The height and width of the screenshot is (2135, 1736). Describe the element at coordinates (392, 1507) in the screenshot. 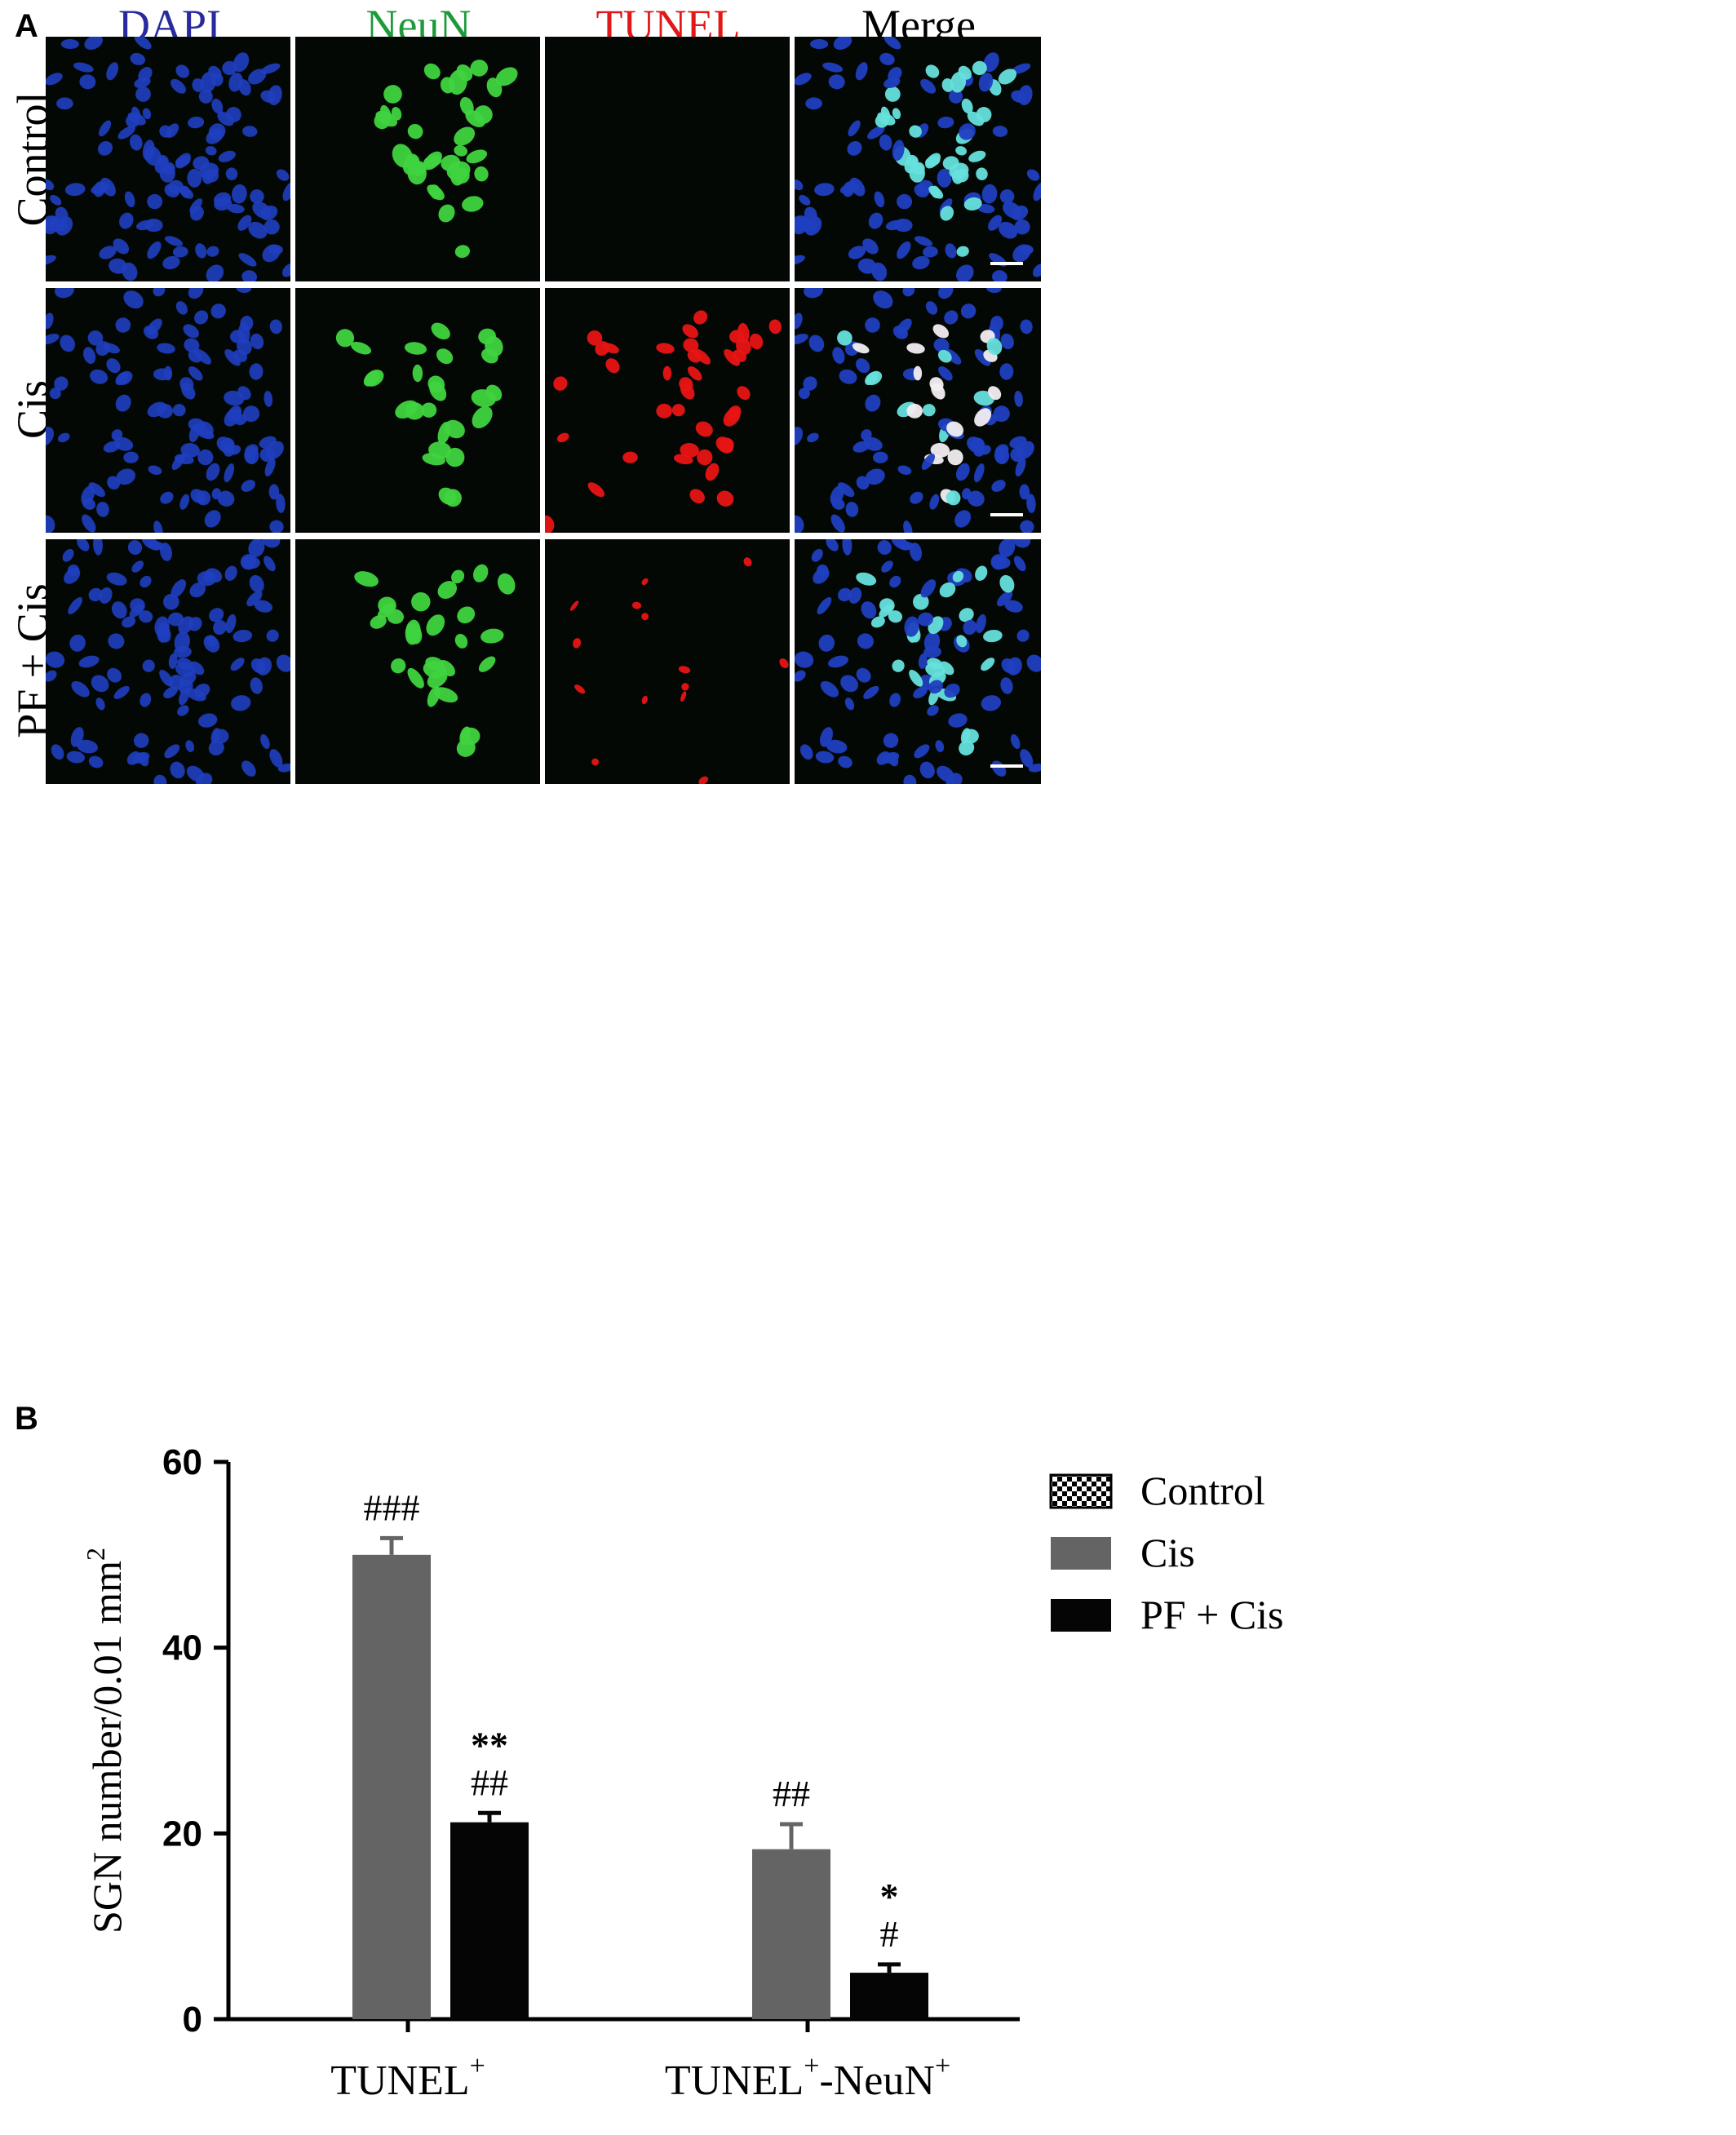

I see `significance-hash: ###` at that location.